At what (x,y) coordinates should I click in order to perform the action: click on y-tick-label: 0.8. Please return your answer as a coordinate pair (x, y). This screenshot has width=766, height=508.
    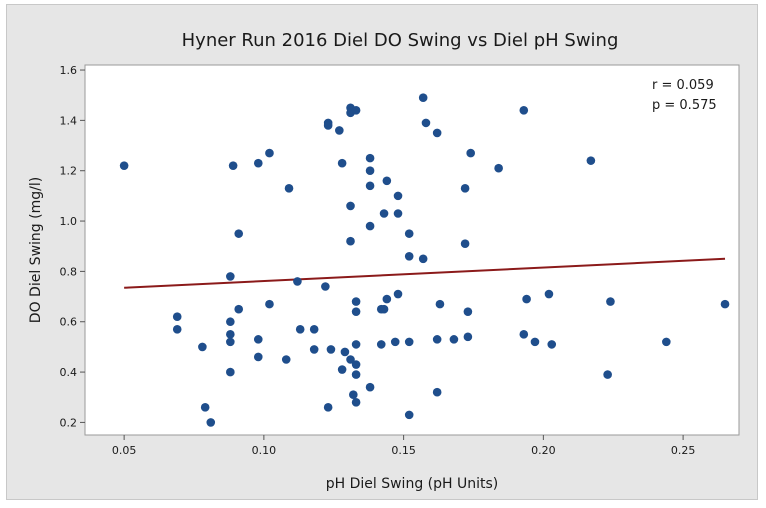
    Looking at the image, I should click on (69, 271).